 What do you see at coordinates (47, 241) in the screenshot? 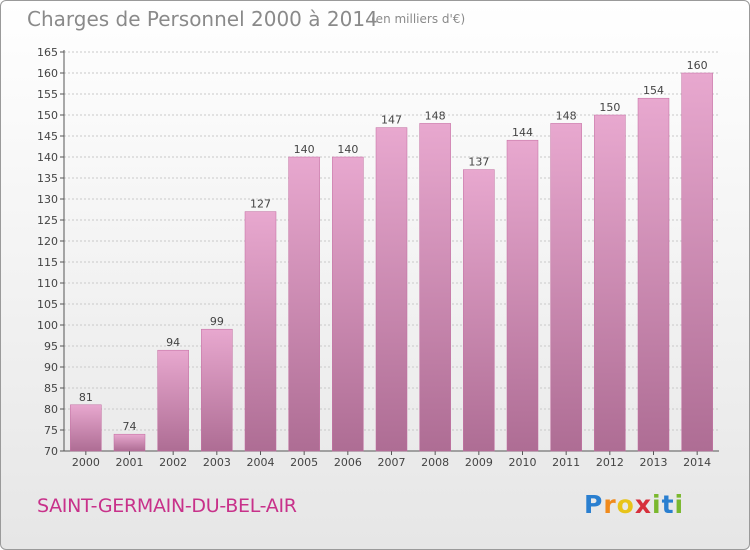
I see `y-tick-label: 120` at bounding box center [47, 241].